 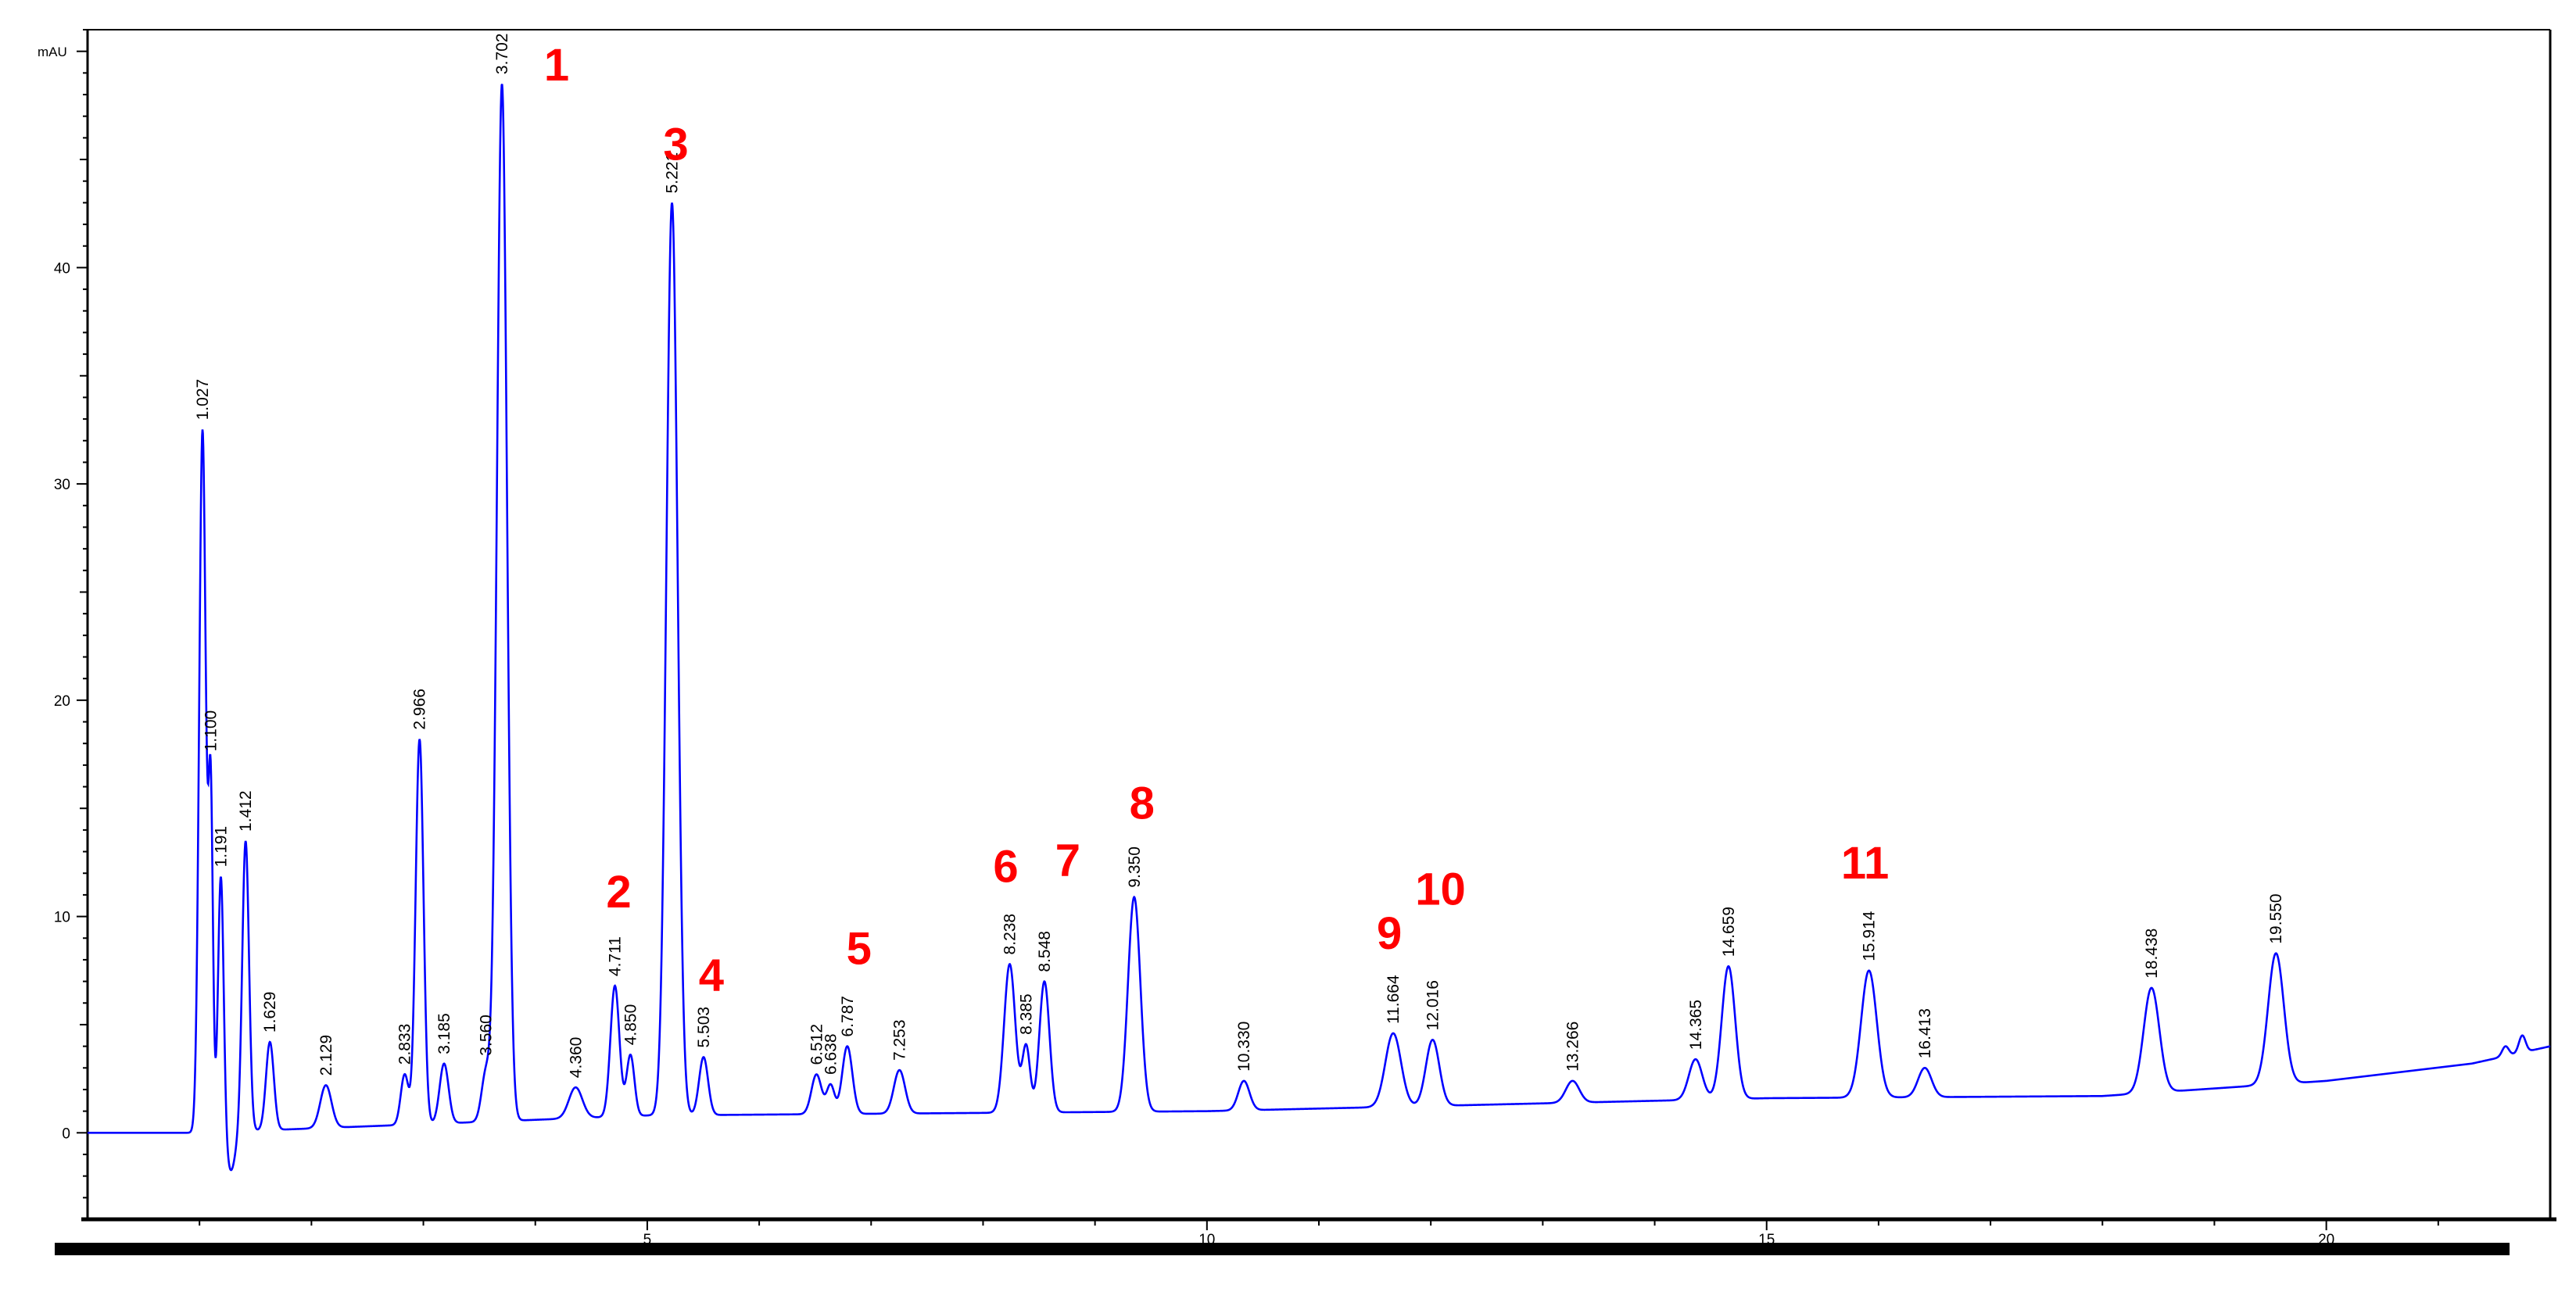 What do you see at coordinates (487, 1035) in the screenshot?
I see `peak-label: 3.560` at bounding box center [487, 1035].